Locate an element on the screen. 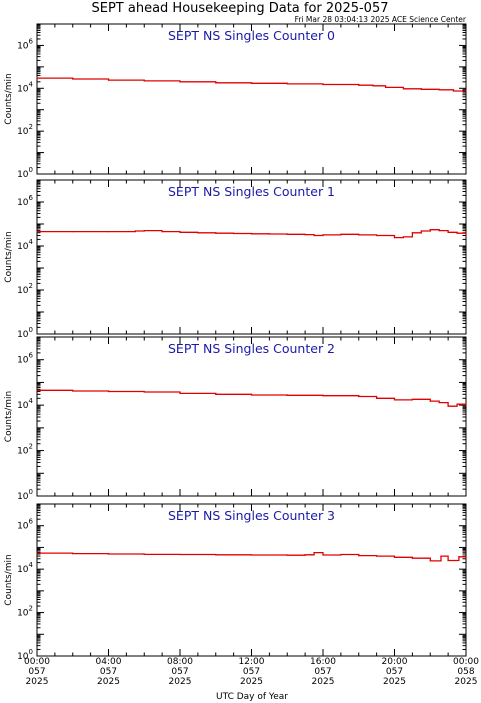  y-tick-label: 10⁶ is located at coordinates (25, 201).